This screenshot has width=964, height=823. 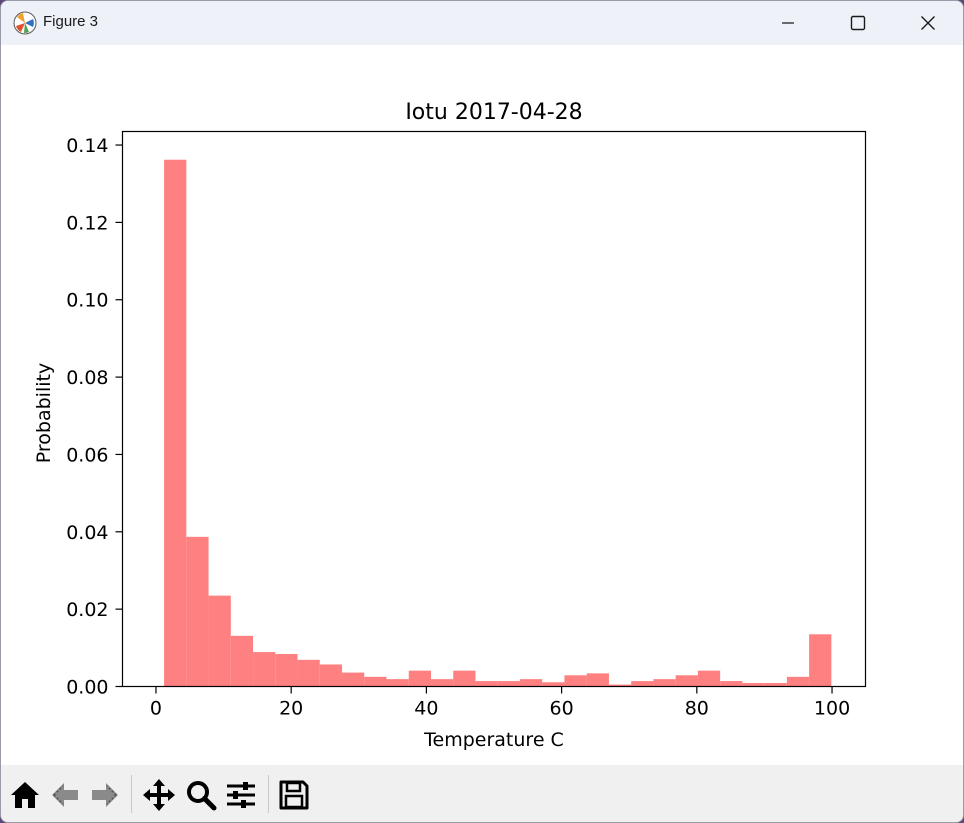 What do you see at coordinates (87, 533) in the screenshot?
I see `y-tick-label: 0.04` at bounding box center [87, 533].